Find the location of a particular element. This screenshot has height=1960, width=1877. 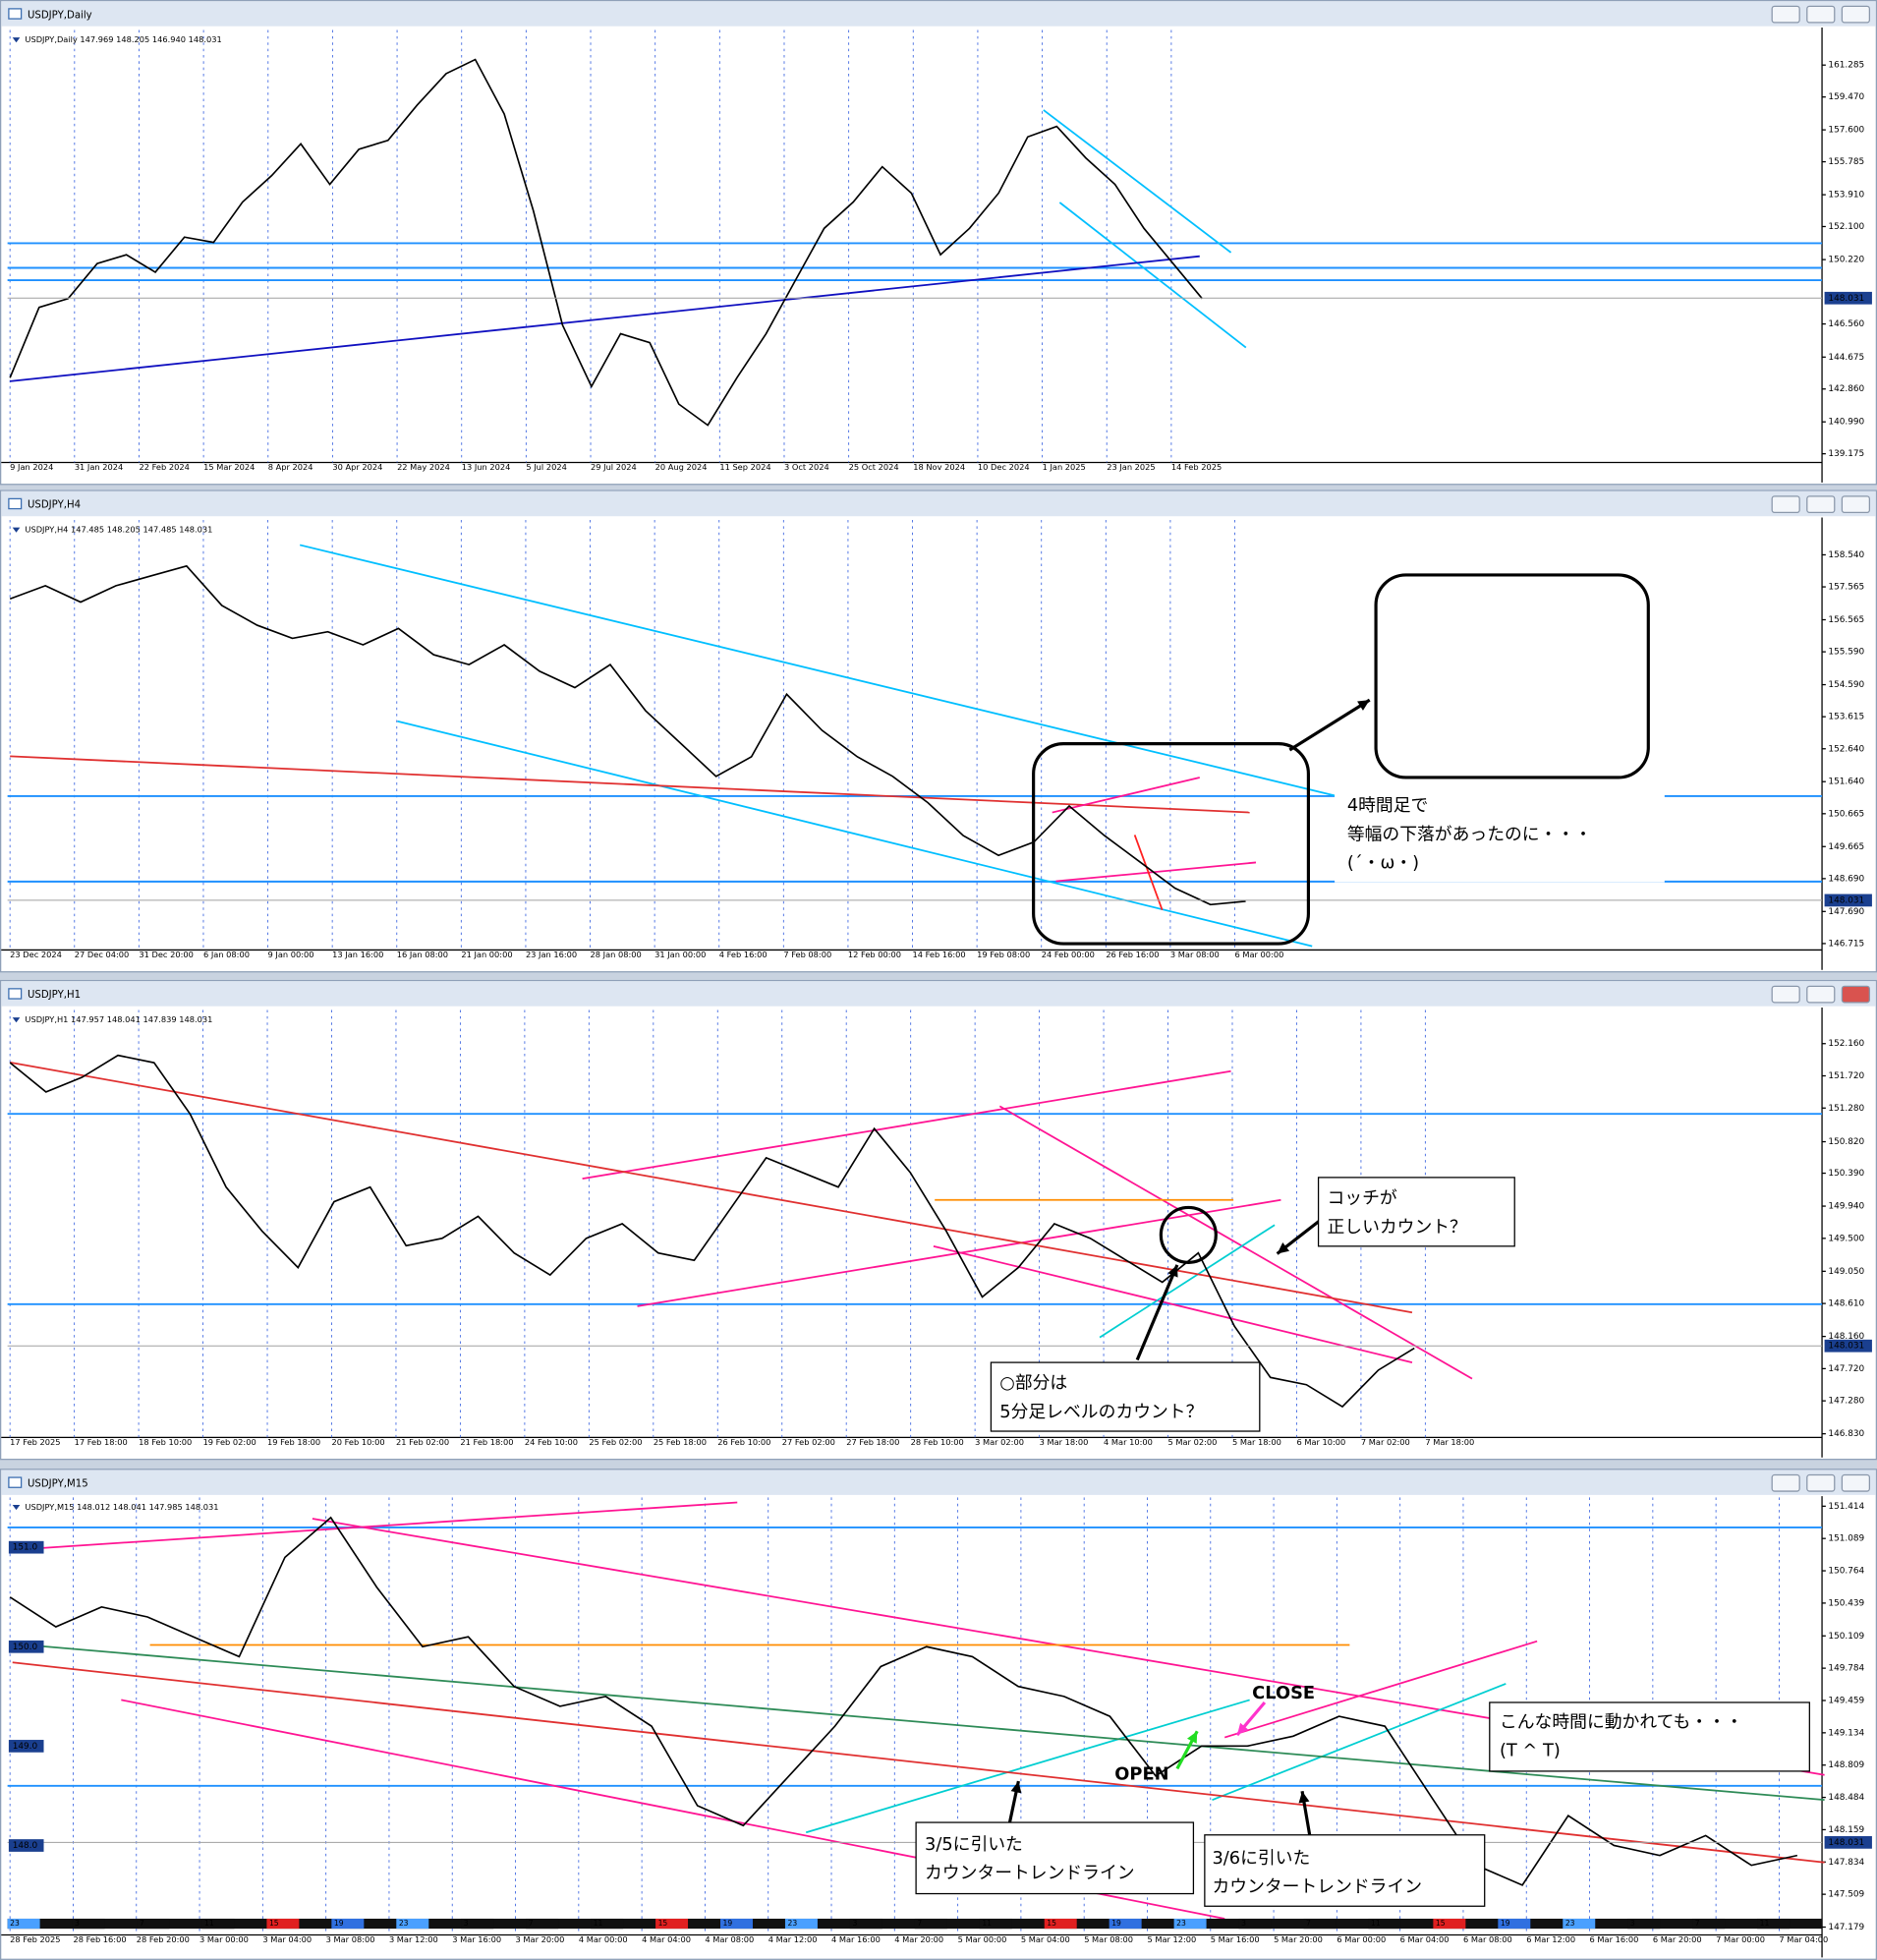

session-label: 23 is located at coordinates (15, 1924).